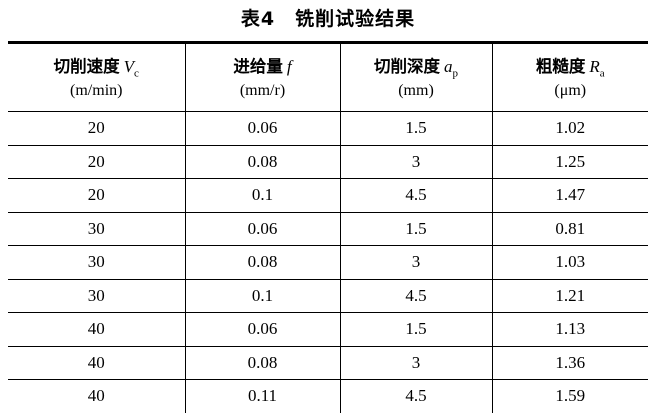 The image size is (656, 413). Describe the element at coordinates (131, 68) in the screenshot. I see `col-header-symbol: Vc` at that location.